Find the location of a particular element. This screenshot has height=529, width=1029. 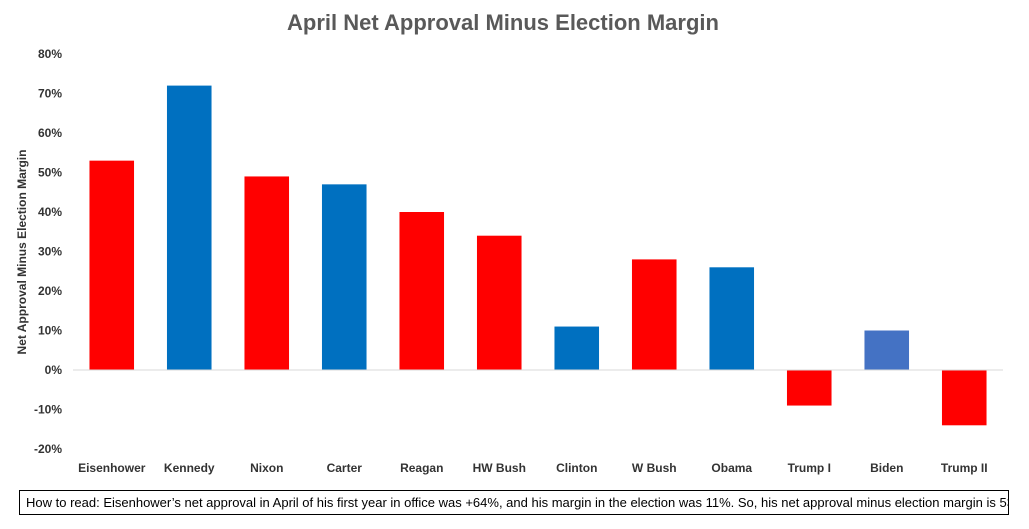

x-category-label: Nixon is located at coordinates (266, 468).